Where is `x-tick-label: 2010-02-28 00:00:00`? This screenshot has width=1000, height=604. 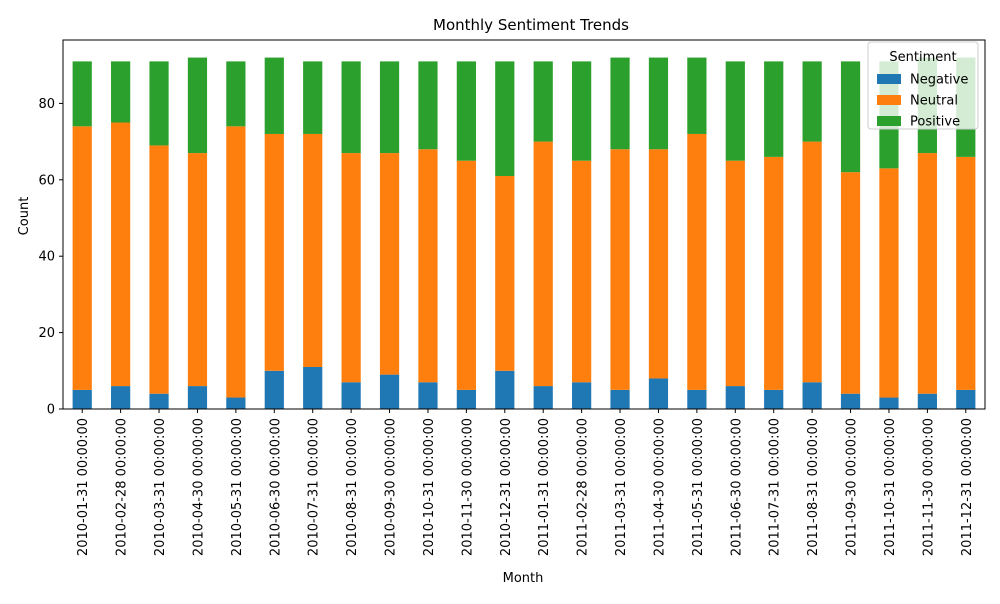
x-tick-label: 2010-02-28 00:00:00 is located at coordinates (122, 487).